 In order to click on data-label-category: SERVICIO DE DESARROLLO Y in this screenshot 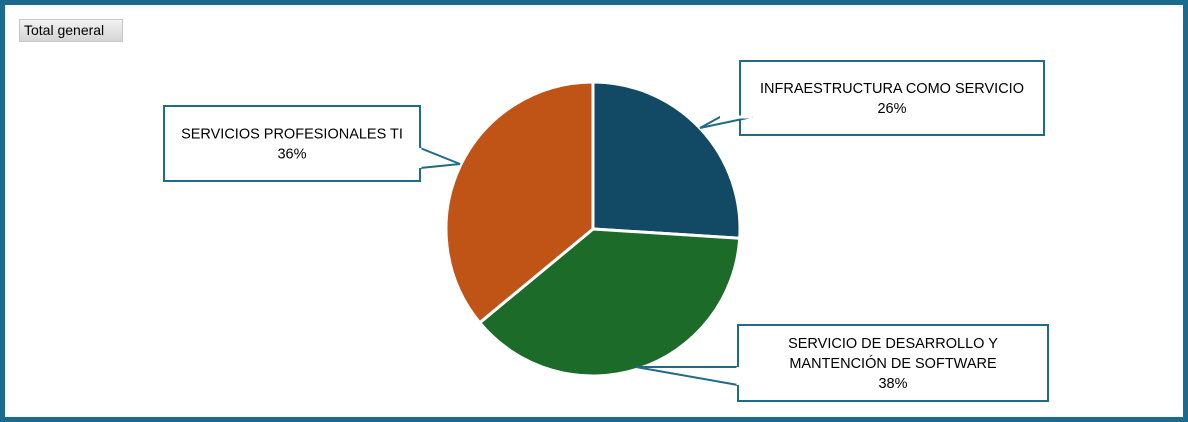, I will do `click(893, 344)`.